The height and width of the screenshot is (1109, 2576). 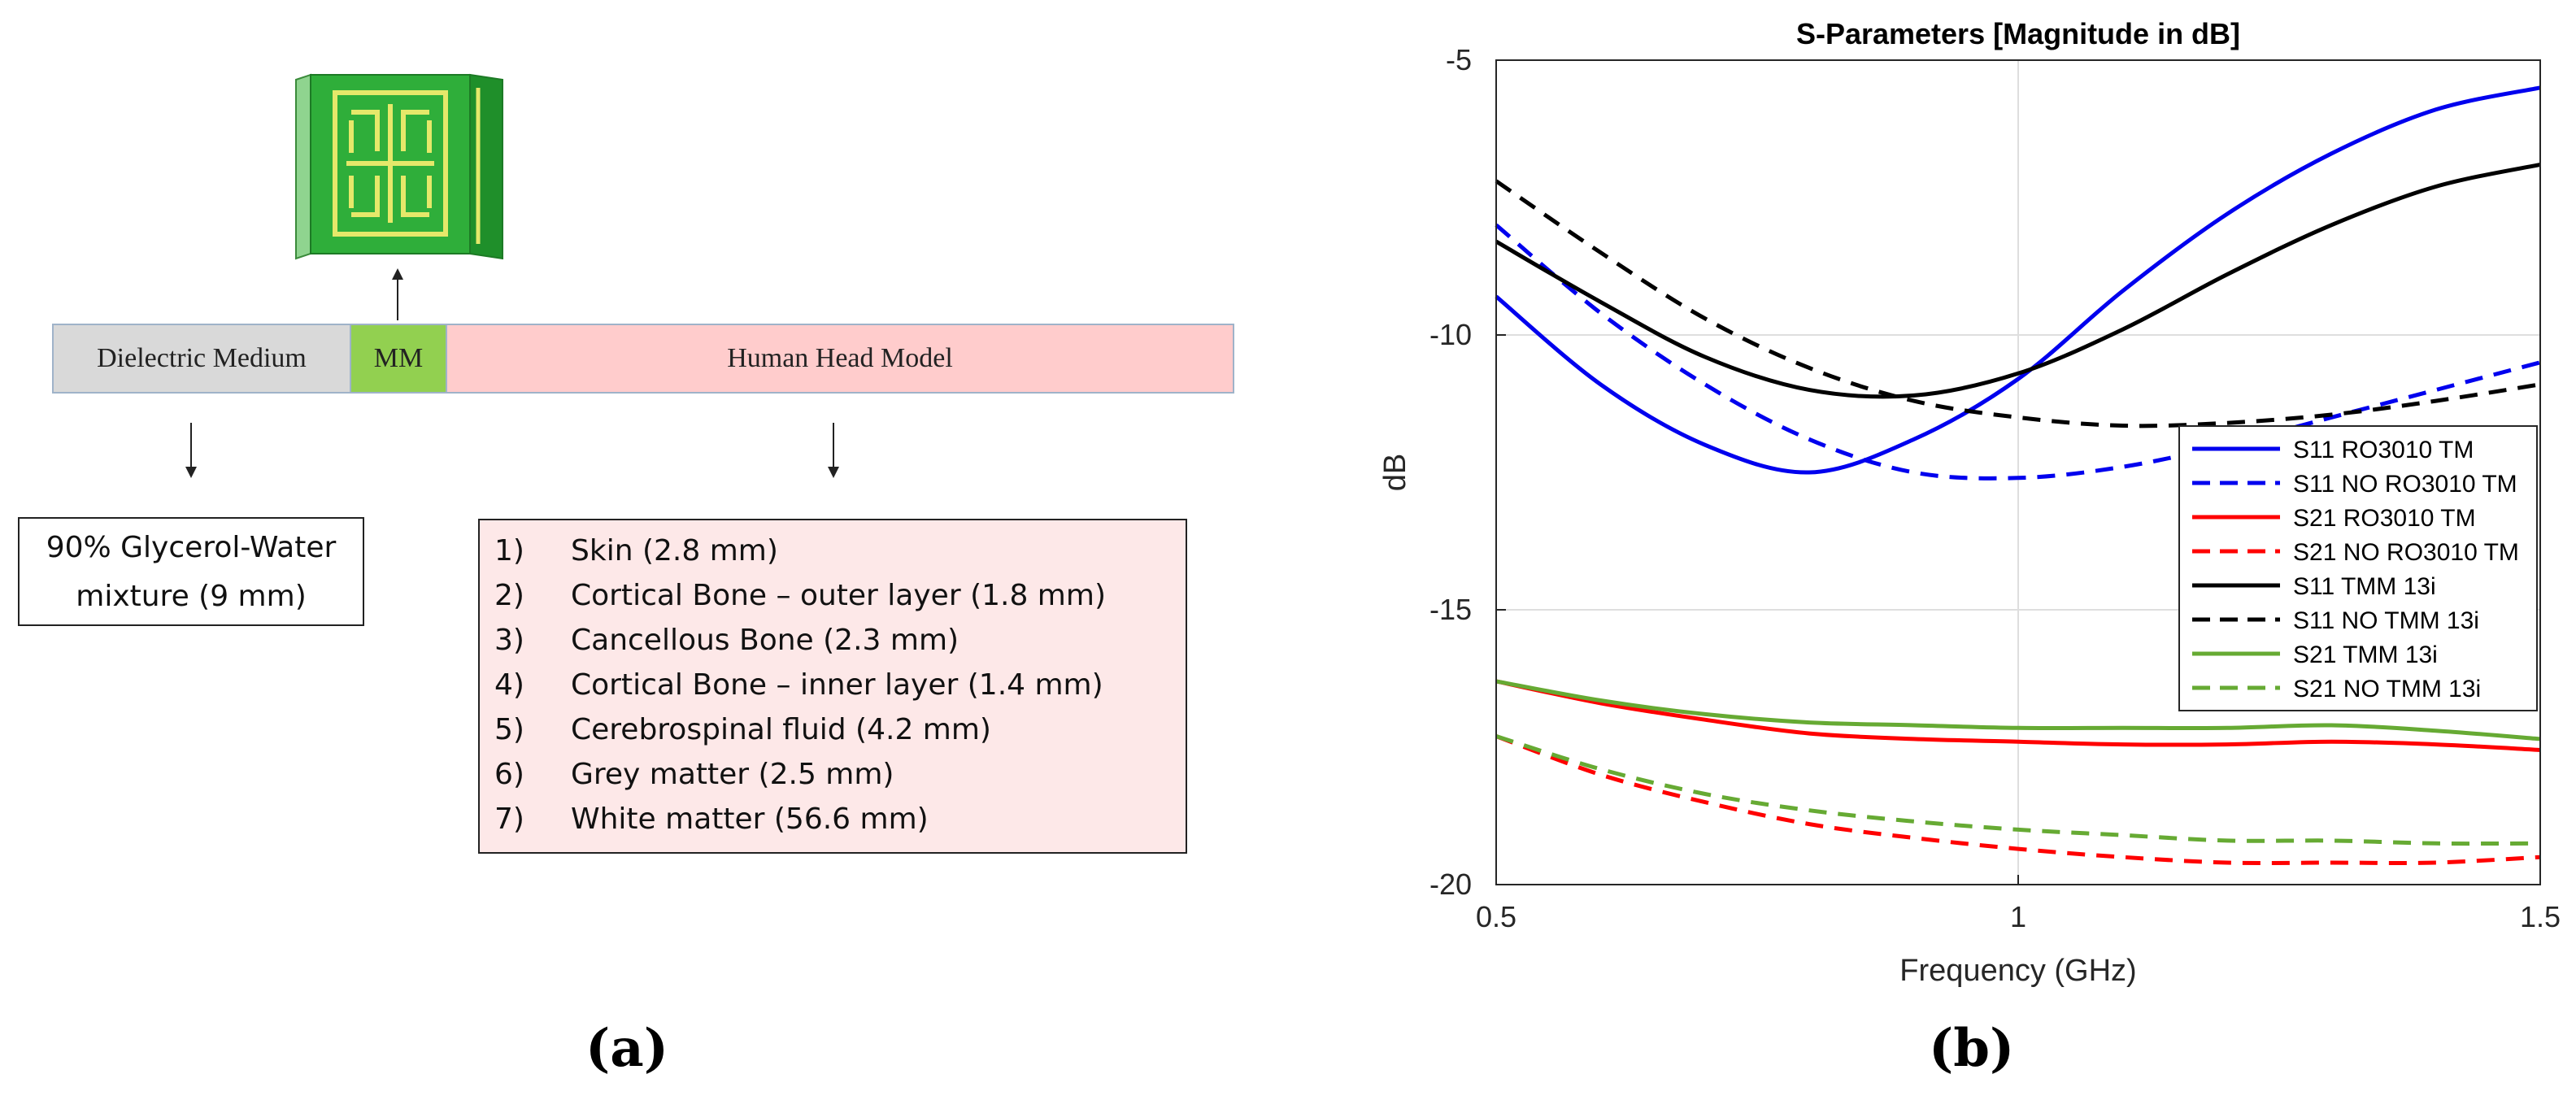 I want to click on x-tick-label: 1.5, so click(x=2541, y=916).